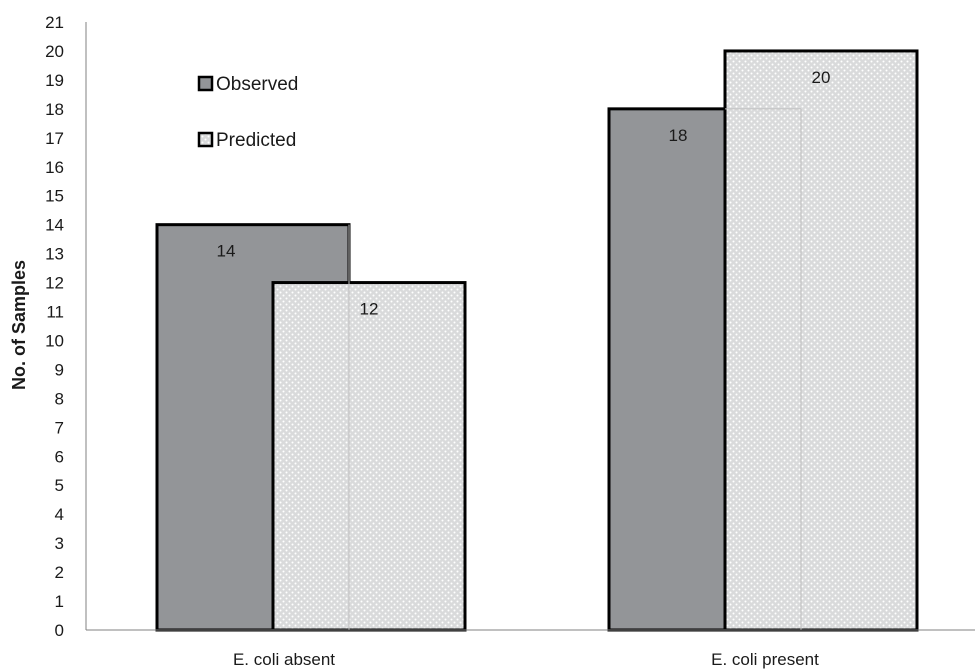 This screenshot has width=979, height=670. What do you see at coordinates (54, 283) in the screenshot?
I see `y-tick-label: 12` at bounding box center [54, 283].